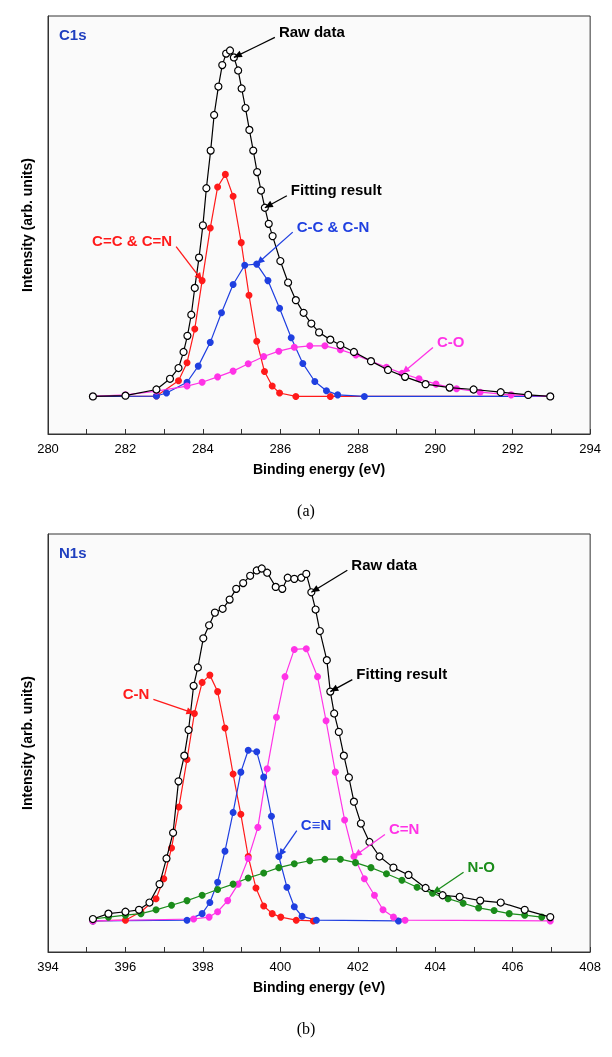 This screenshot has height=1057, width=612. What do you see at coordinates (590, 448) in the screenshot?
I see `x-tick-label: 294` at bounding box center [590, 448].